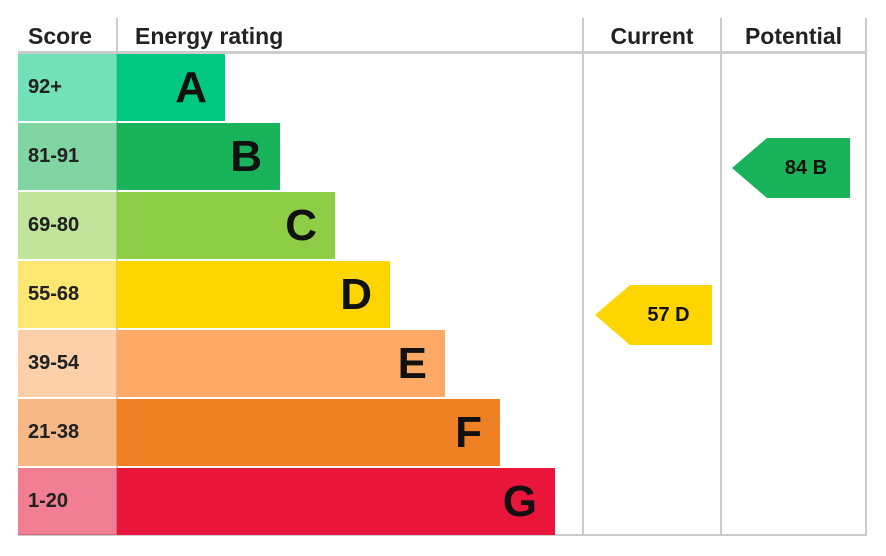 Image resolution: width=886 pixels, height=556 pixels. I want to click on current-arrow: 57 D, so click(653, 315).